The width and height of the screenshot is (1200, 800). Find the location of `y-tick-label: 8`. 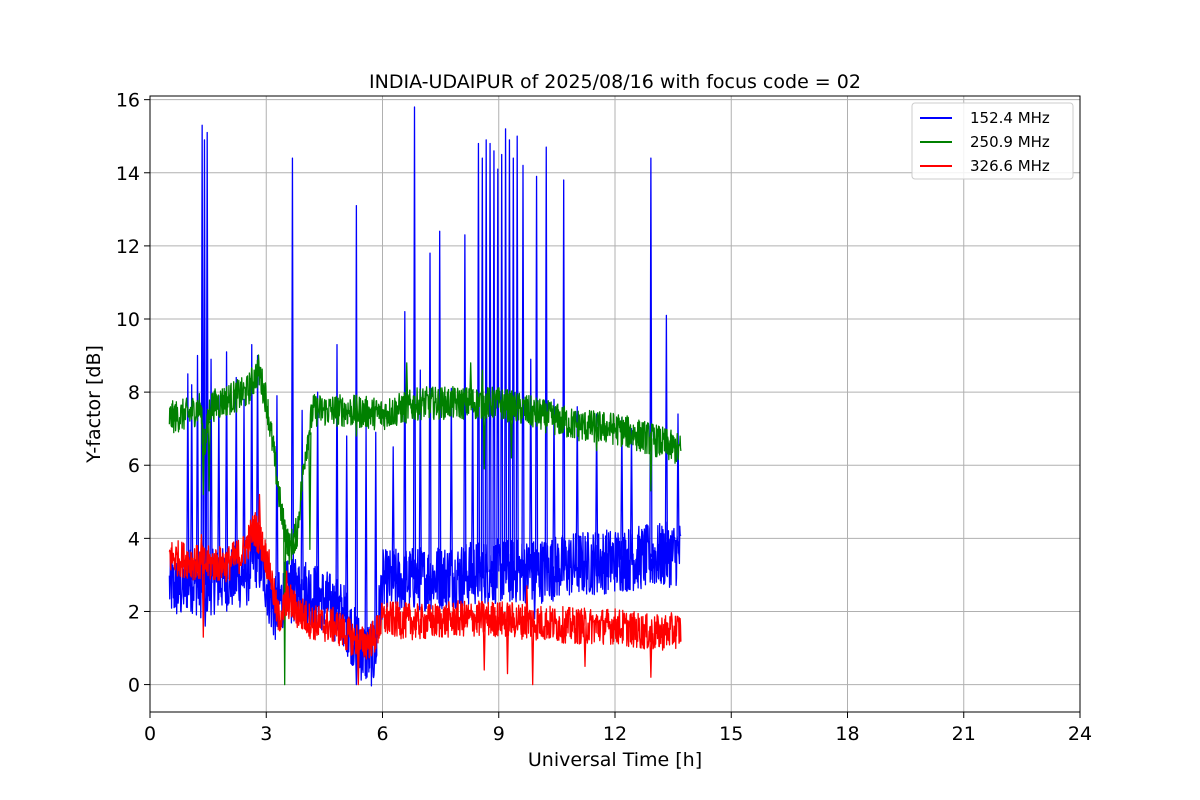

y-tick-label: 8 is located at coordinates (134, 393).